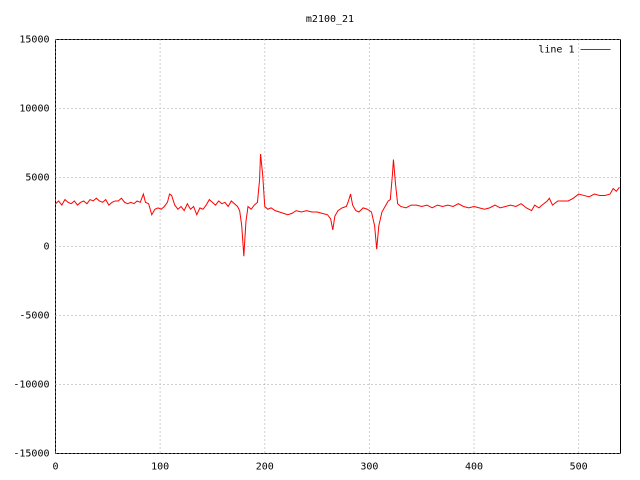 Image resolution: width=640 pixels, height=480 pixels. Describe the element at coordinates (34, 40) in the screenshot. I see `y-tick-label: 15000` at that location.